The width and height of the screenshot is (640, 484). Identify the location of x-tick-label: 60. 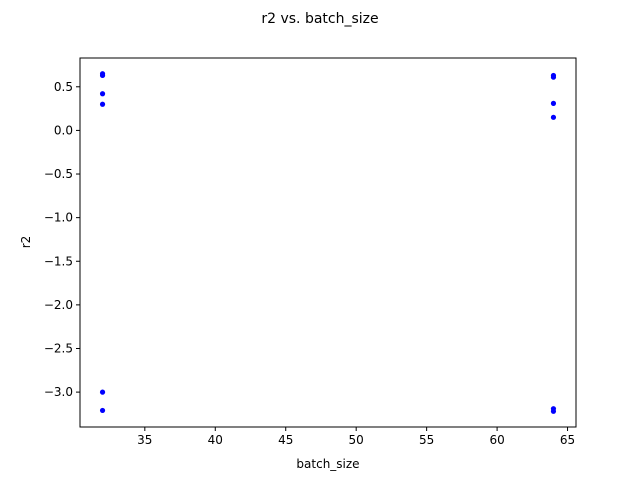
(496, 440).